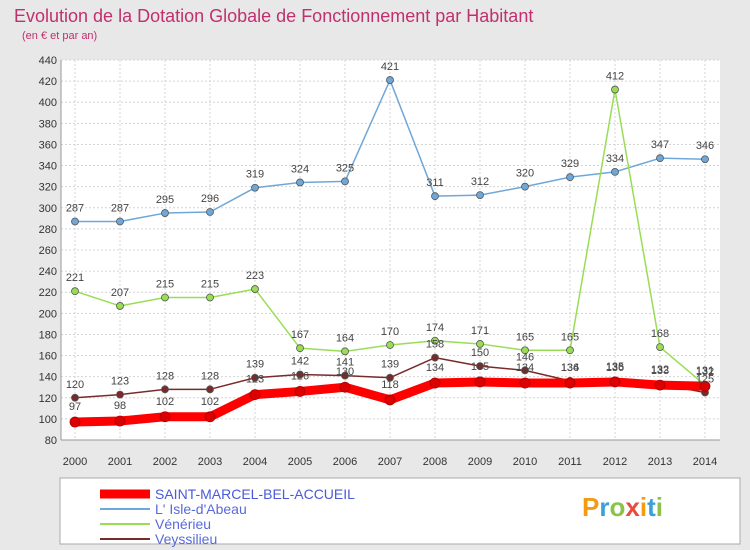 The image size is (750, 550). What do you see at coordinates (615, 368) in the screenshot?
I see `data-label: 136` at bounding box center [615, 368].